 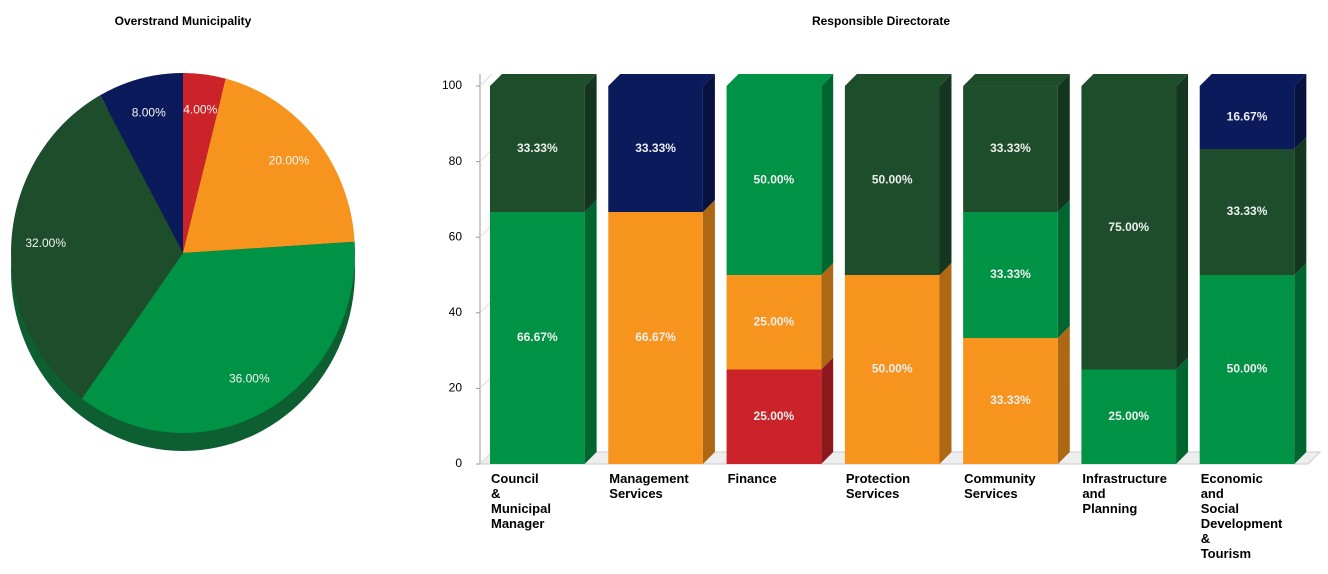 What do you see at coordinates (183, 21) in the screenshot?
I see `pie-title: Overstrand Municipality` at bounding box center [183, 21].